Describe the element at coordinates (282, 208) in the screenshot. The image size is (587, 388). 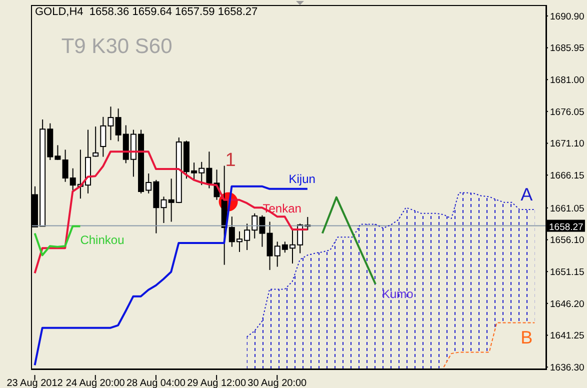
I see `series-label: Tenkan` at that location.